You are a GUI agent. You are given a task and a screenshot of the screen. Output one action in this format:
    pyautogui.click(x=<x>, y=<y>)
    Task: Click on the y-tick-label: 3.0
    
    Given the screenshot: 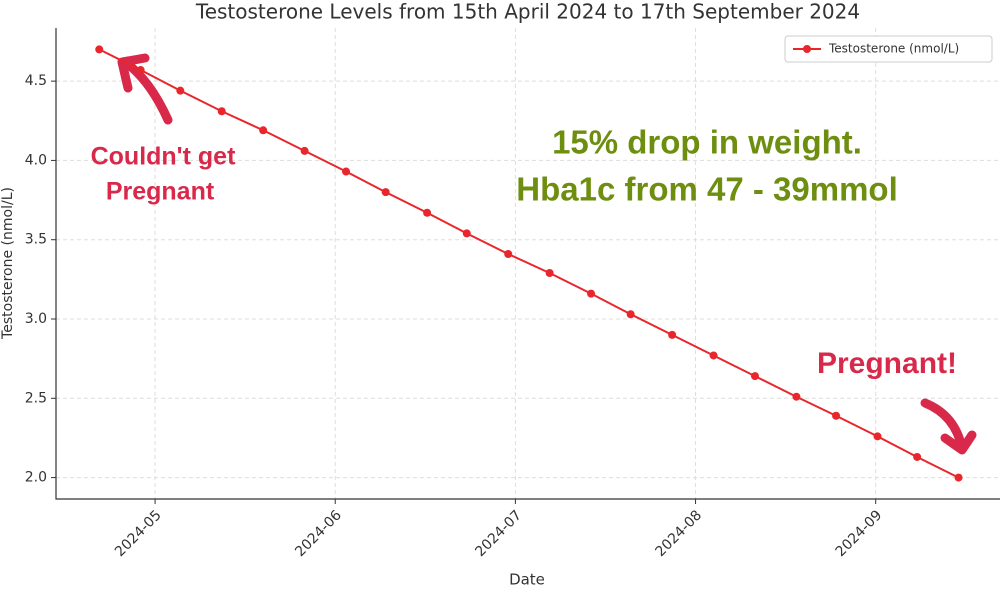 What is the action you would take?
    pyautogui.click(x=36, y=319)
    